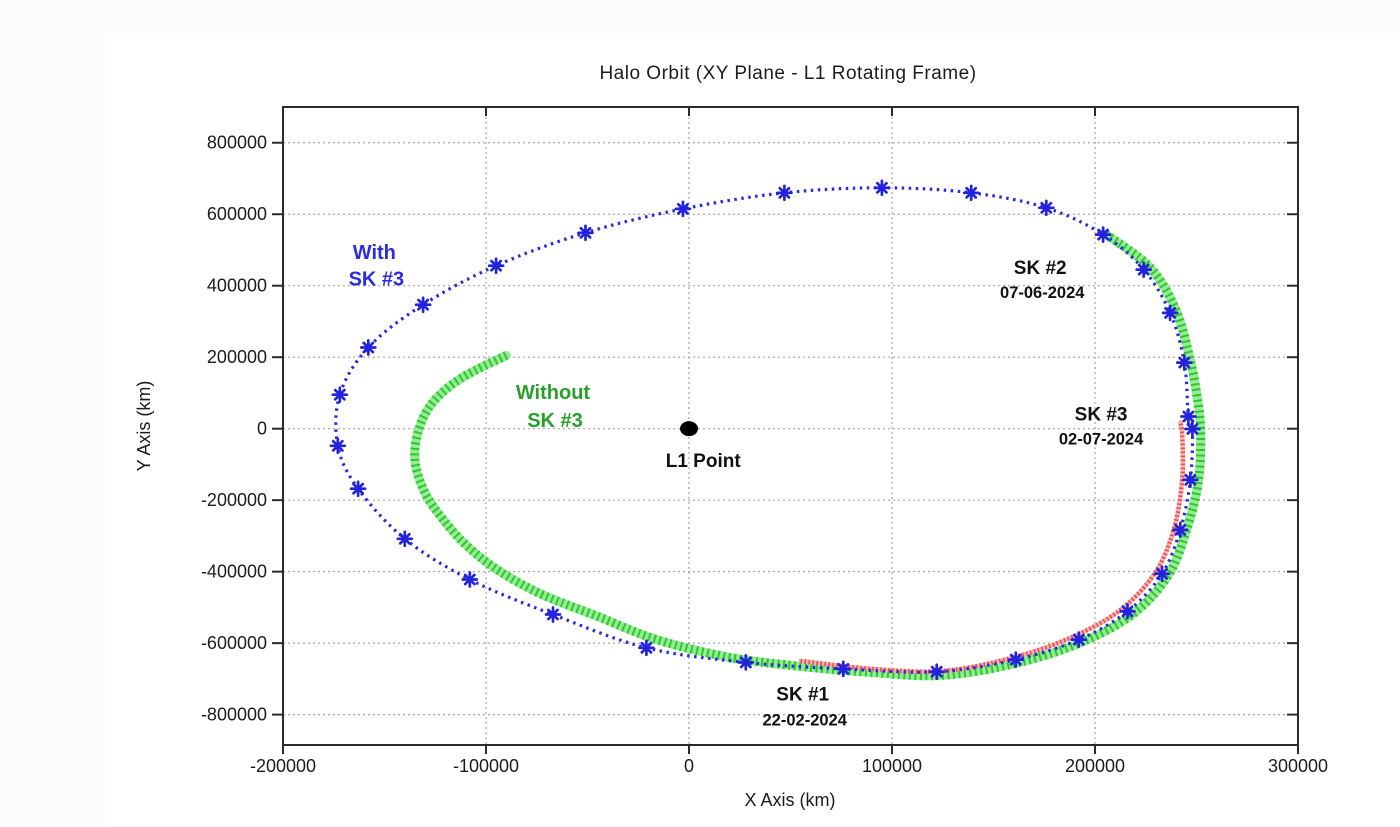  What do you see at coordinates (1101, 440) in the screenshot?
I see `annotation-sk3-line1: 02-07-2024` at bounding box center [1101, 440].